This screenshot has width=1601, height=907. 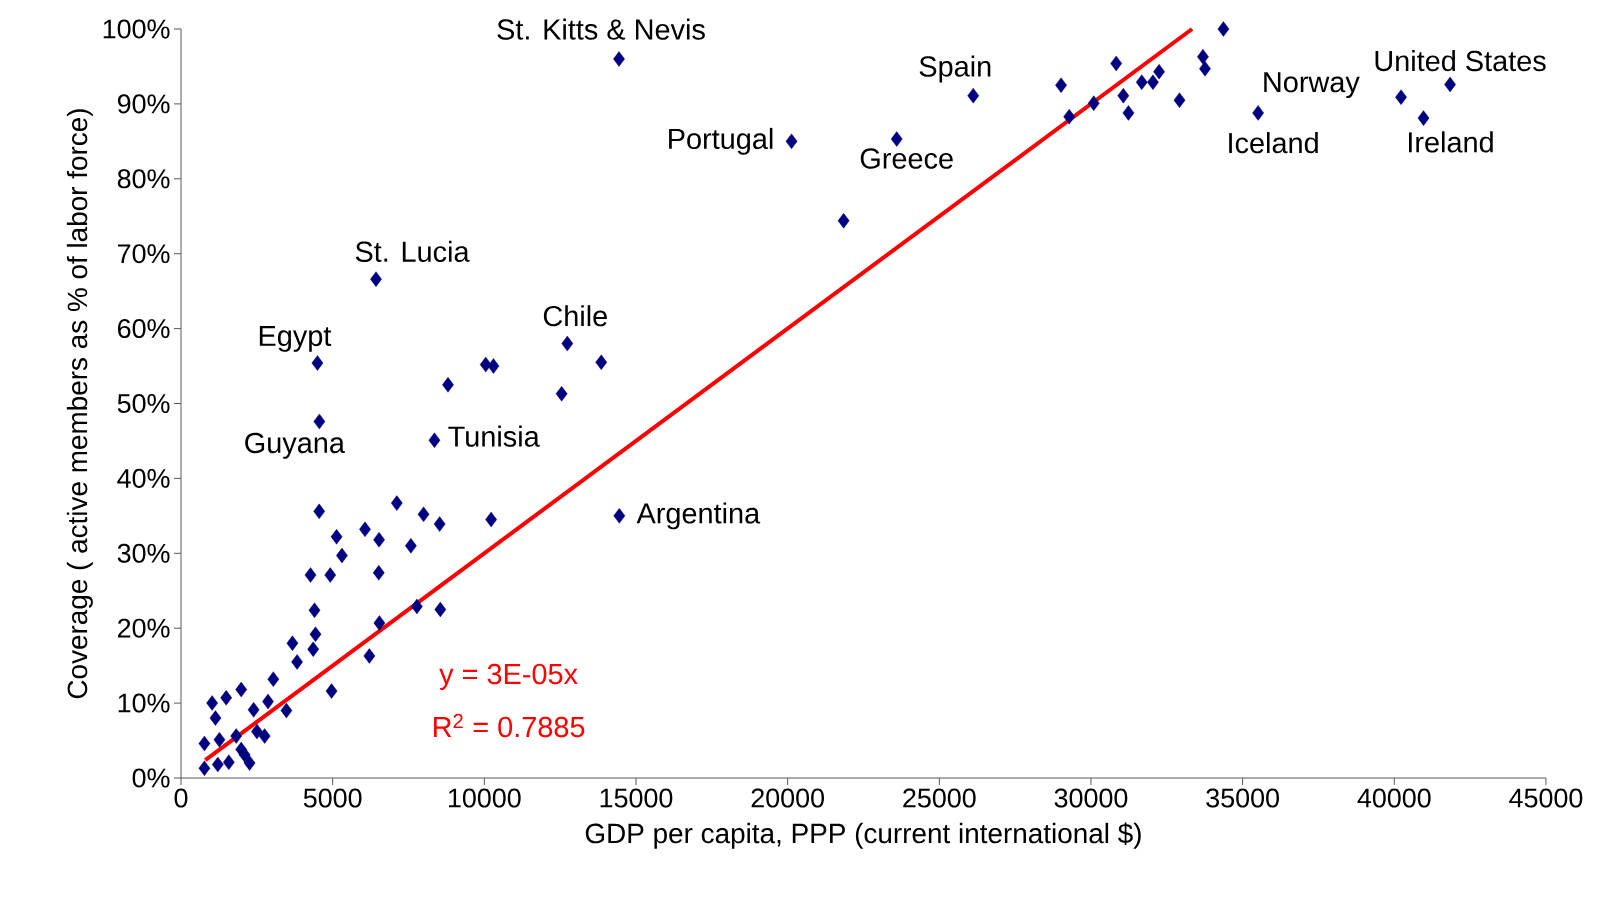 What do you see at coordinates (1273, 143) in the screenshot?
I see `annotation: Iceland` at bounding box center [1273, 143].